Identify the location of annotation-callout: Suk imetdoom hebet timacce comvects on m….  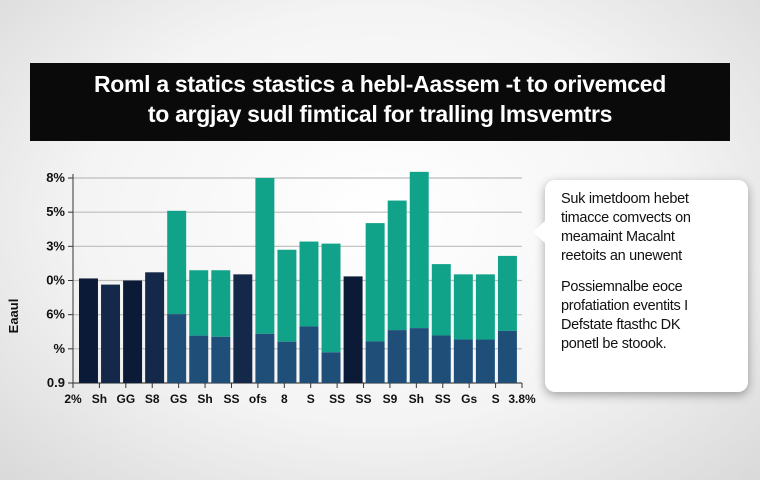
(640, 286).